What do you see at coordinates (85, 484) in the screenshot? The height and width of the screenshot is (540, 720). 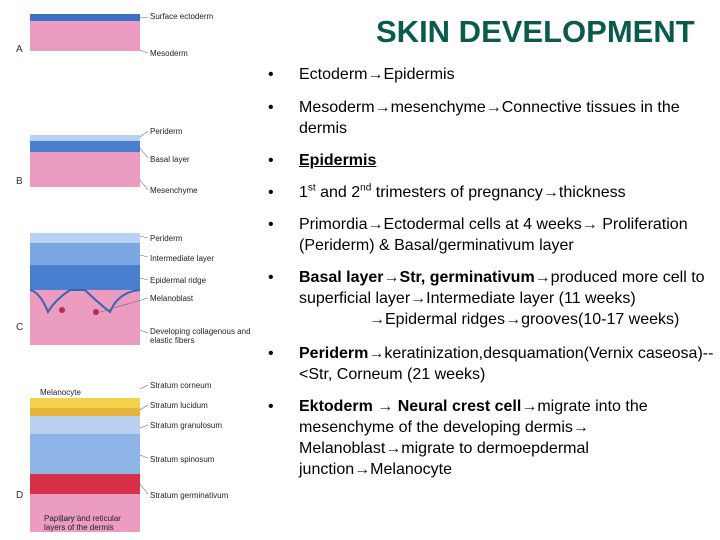 I see `stratum-germinativum-layer` at bounding box center [85, 484].